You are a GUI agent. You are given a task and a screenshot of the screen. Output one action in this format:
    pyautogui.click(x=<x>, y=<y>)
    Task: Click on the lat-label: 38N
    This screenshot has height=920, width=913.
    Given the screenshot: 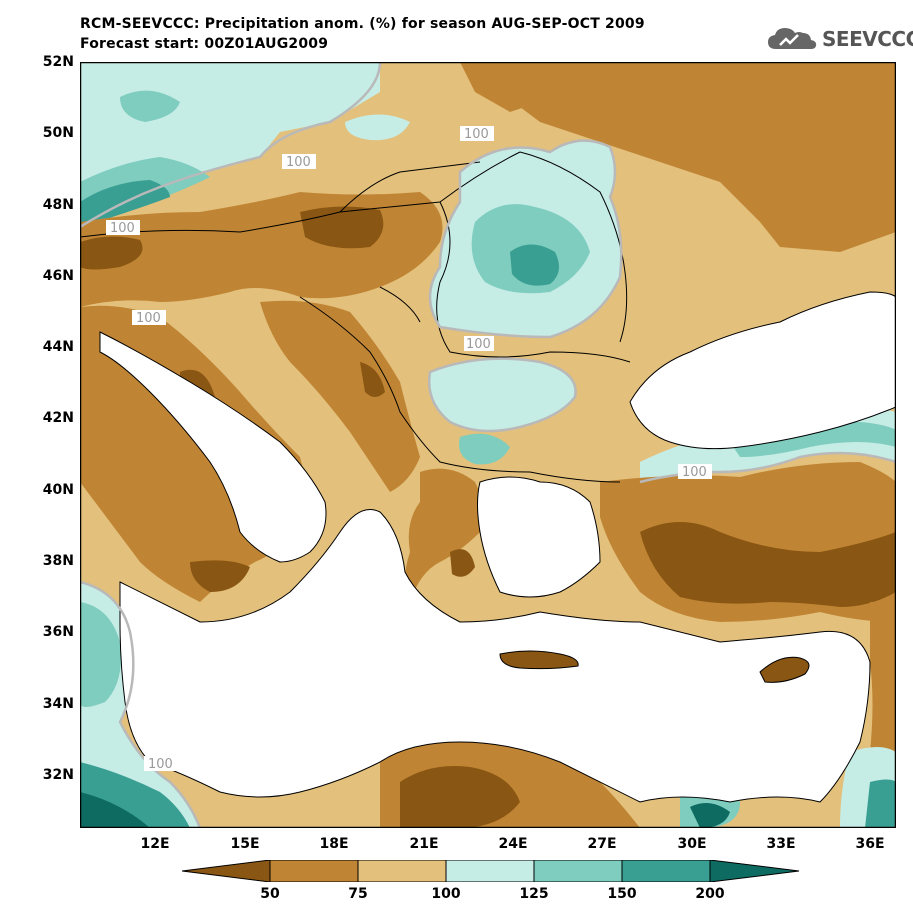 What is the action you would take?
    pyautogui.click(x=58, y=561)
    